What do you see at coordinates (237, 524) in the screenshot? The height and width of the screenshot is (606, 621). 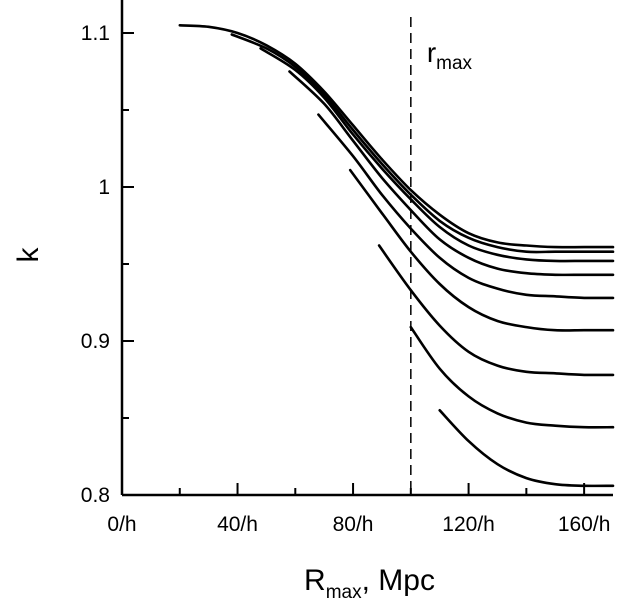 I see `x-tick-label: 40/h` at bounding box center [237, 524].